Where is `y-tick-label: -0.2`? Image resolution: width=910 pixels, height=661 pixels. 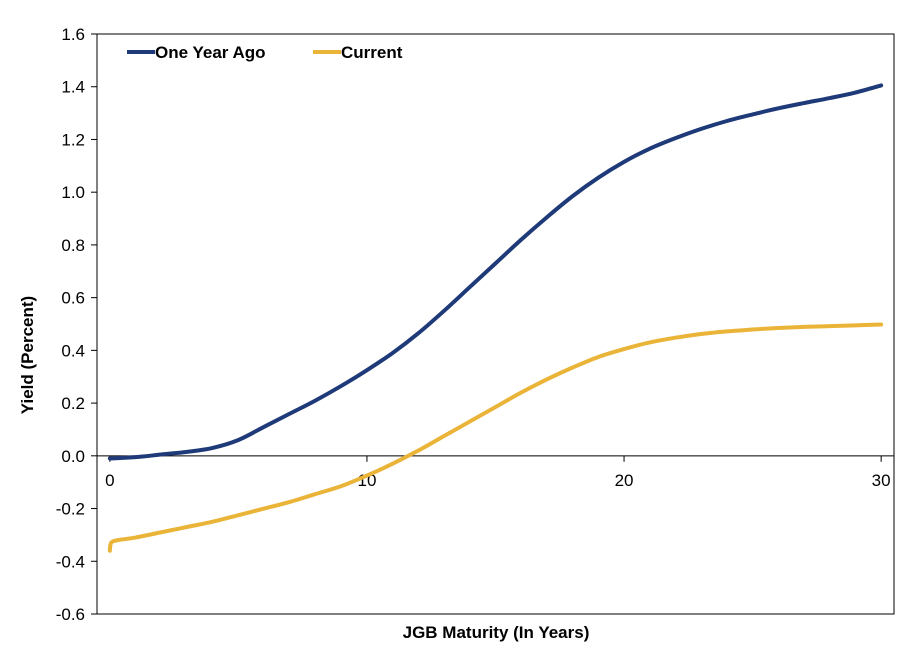 y-tick-label: -0.2 is located at coordinates (70, 509).